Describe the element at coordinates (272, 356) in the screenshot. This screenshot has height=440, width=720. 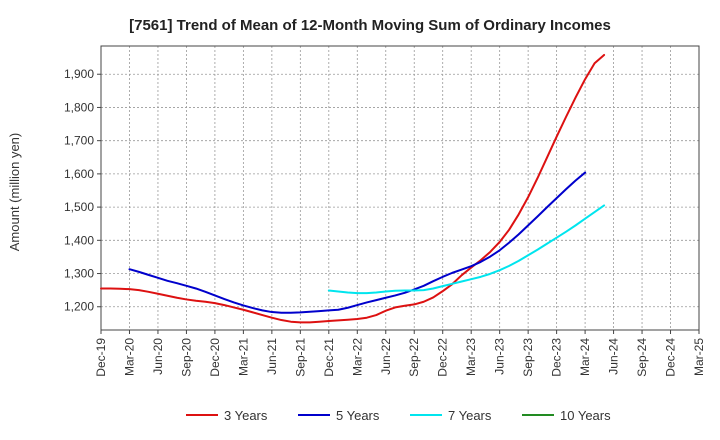
I see `x-tick-label: Jun-21` at that location.